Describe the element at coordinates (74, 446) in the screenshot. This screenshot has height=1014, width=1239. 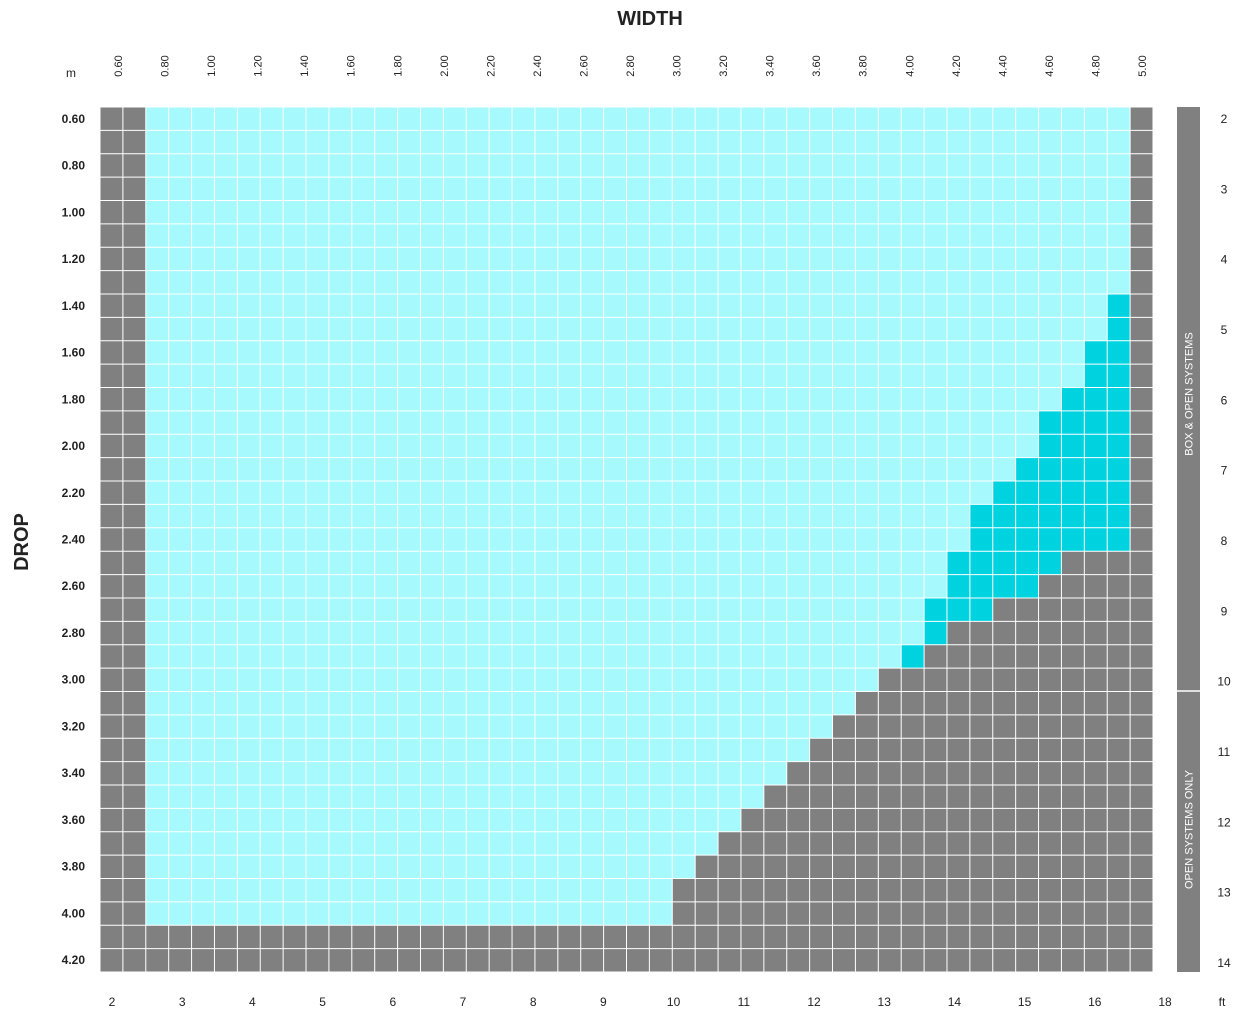
I see `drop-tick-m: 2.00` at that location.